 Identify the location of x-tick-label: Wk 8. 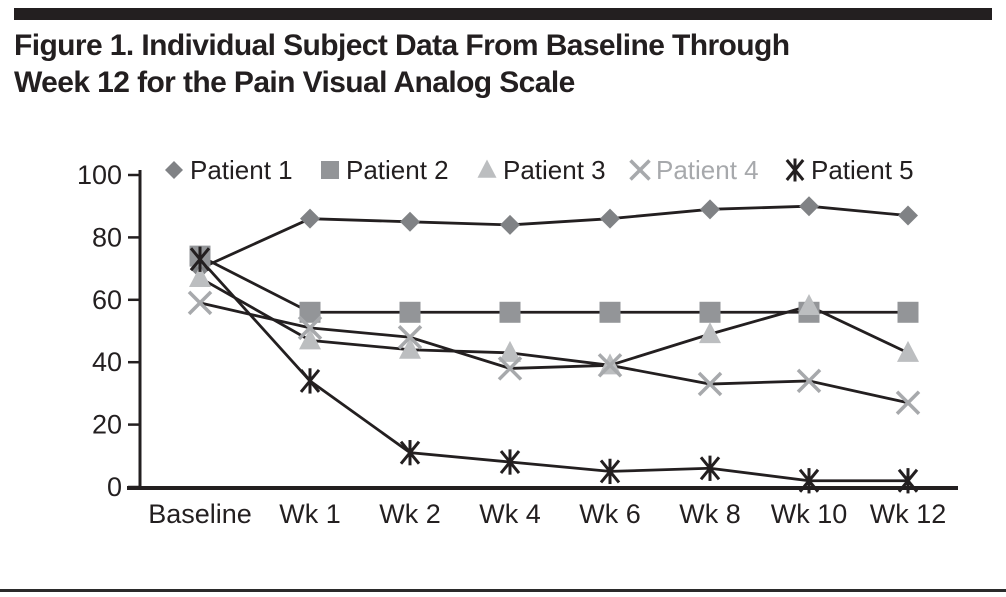
(710, 514).